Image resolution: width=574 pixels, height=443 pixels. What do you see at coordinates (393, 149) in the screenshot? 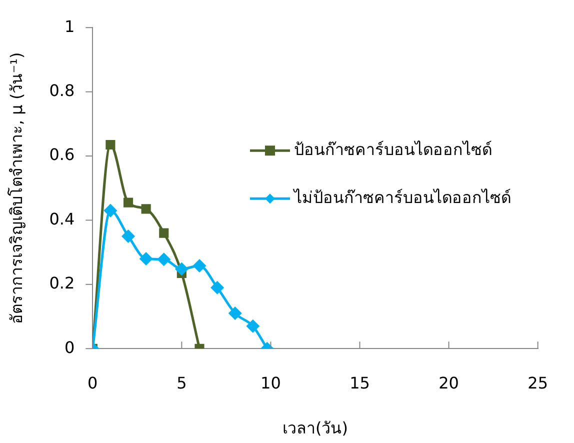
I see `legend-label: ป้อนก๊าซคาร์บอนไดออกไซด์` at bounding box center [393, 149].